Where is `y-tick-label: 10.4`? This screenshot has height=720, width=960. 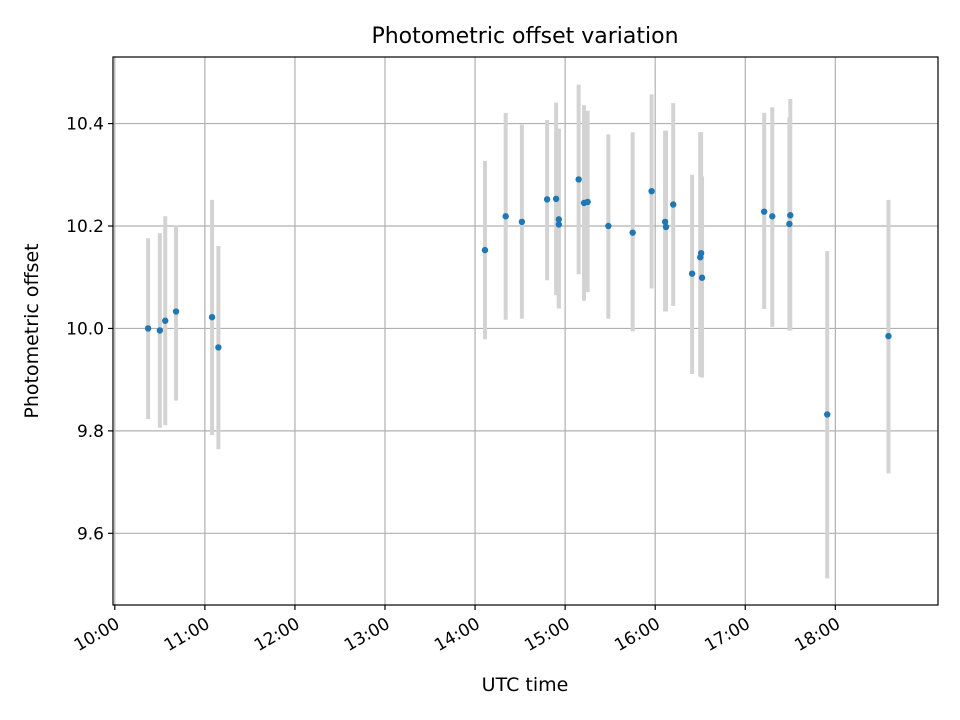 y-tick-label: 10.4 is located at coordinates (85, 125).